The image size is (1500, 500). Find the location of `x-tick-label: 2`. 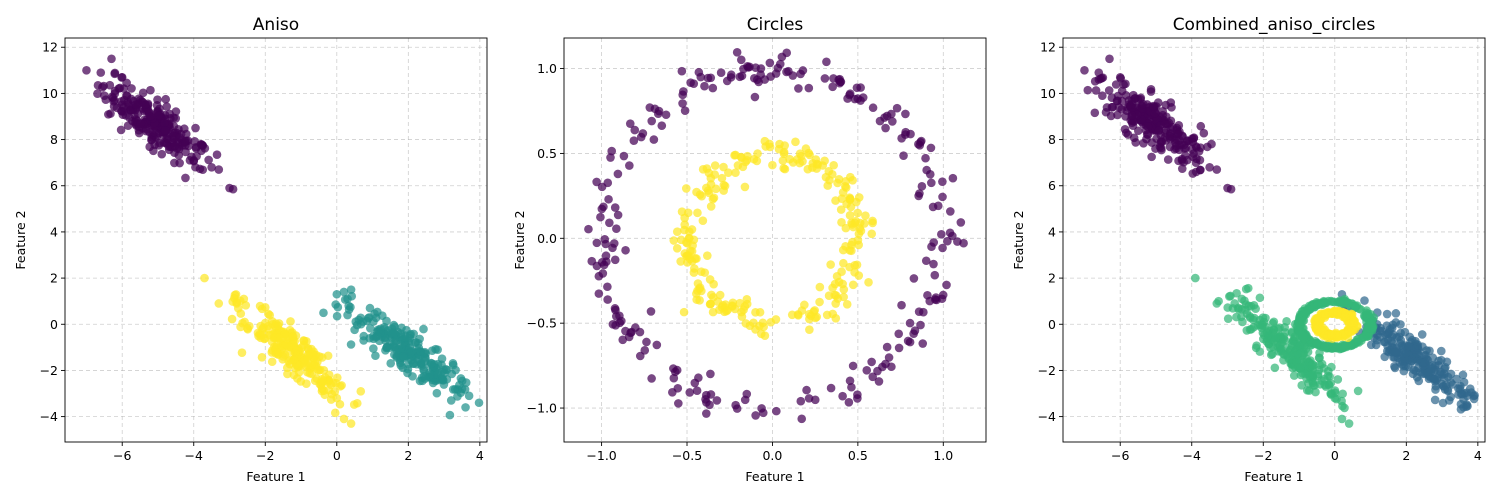

x-tick-label: 2 is located at coordinates (408, 455).